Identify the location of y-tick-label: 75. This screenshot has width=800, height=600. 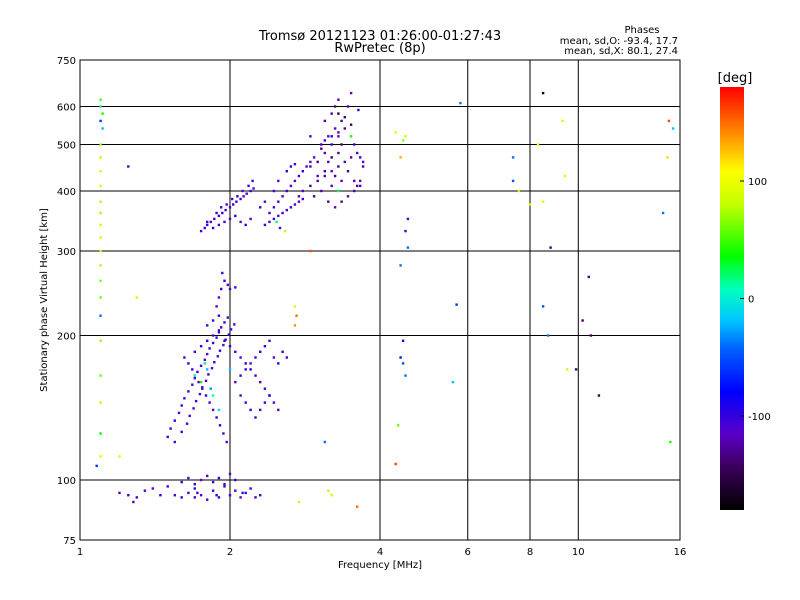
(69, 541).